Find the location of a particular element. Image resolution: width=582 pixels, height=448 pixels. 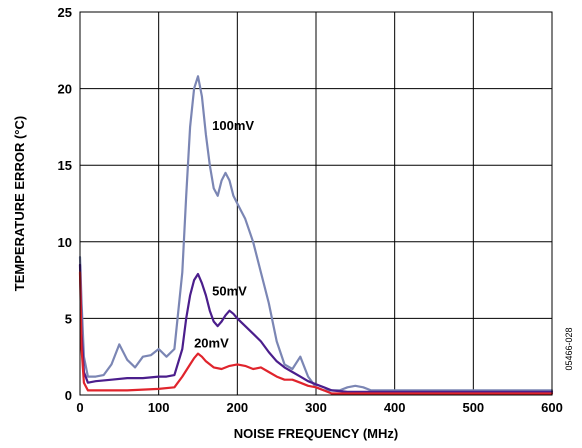

x-tick-label: 200 is located at coordinates (237, 407).